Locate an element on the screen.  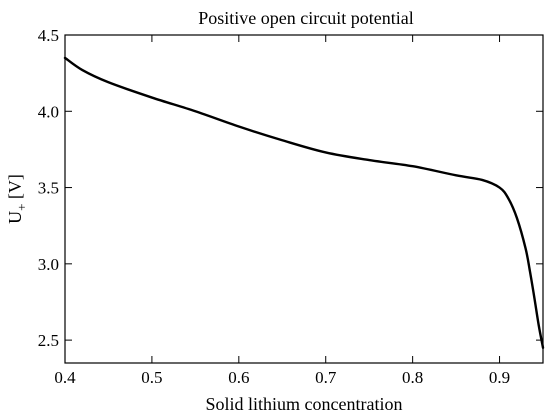
x-tick-label: 0.5 is located at coordinates (151, 377).